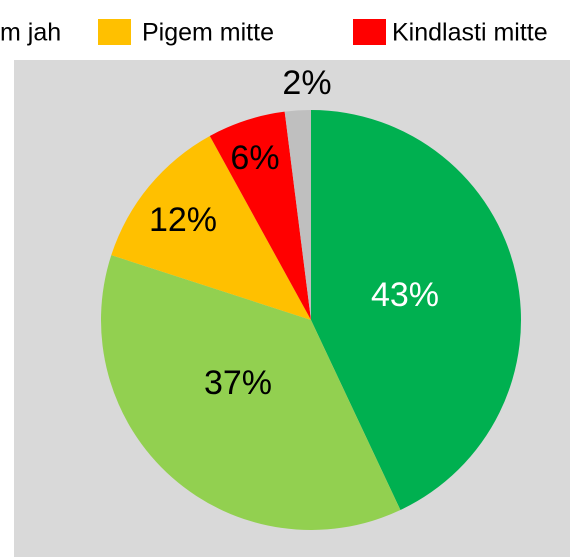 Image resolution: width=570 pixels, height=557 pixels. Describe the element at coordinates (208, 33) in the screenshot. I see `legend-label: Pigem mitte` at that location.